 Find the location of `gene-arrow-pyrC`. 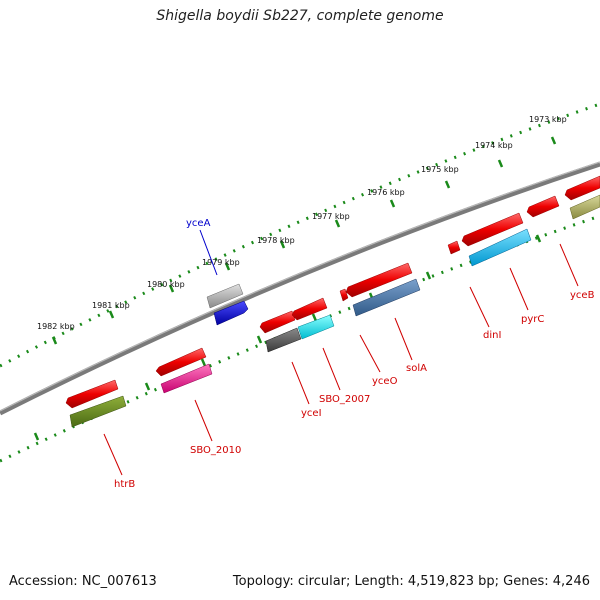

gene-arrow-pyrC is located at coordinates (500, 247).